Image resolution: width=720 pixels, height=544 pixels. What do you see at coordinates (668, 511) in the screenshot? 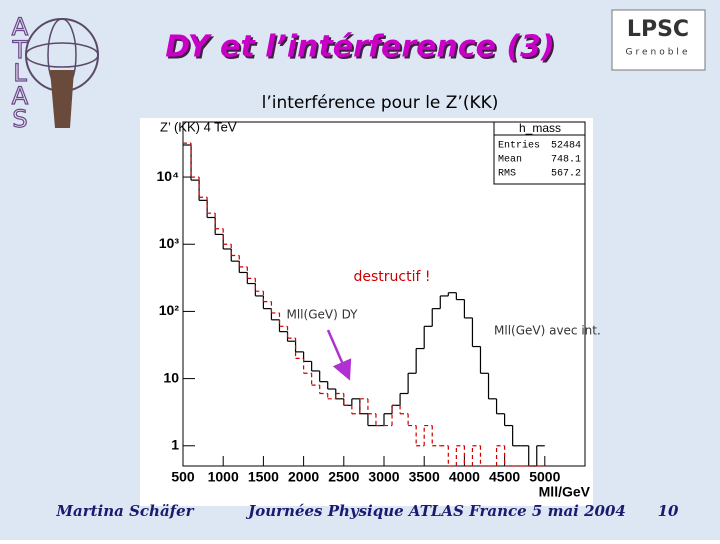
I see `page-number: 10` at bounding box center [668, 511].